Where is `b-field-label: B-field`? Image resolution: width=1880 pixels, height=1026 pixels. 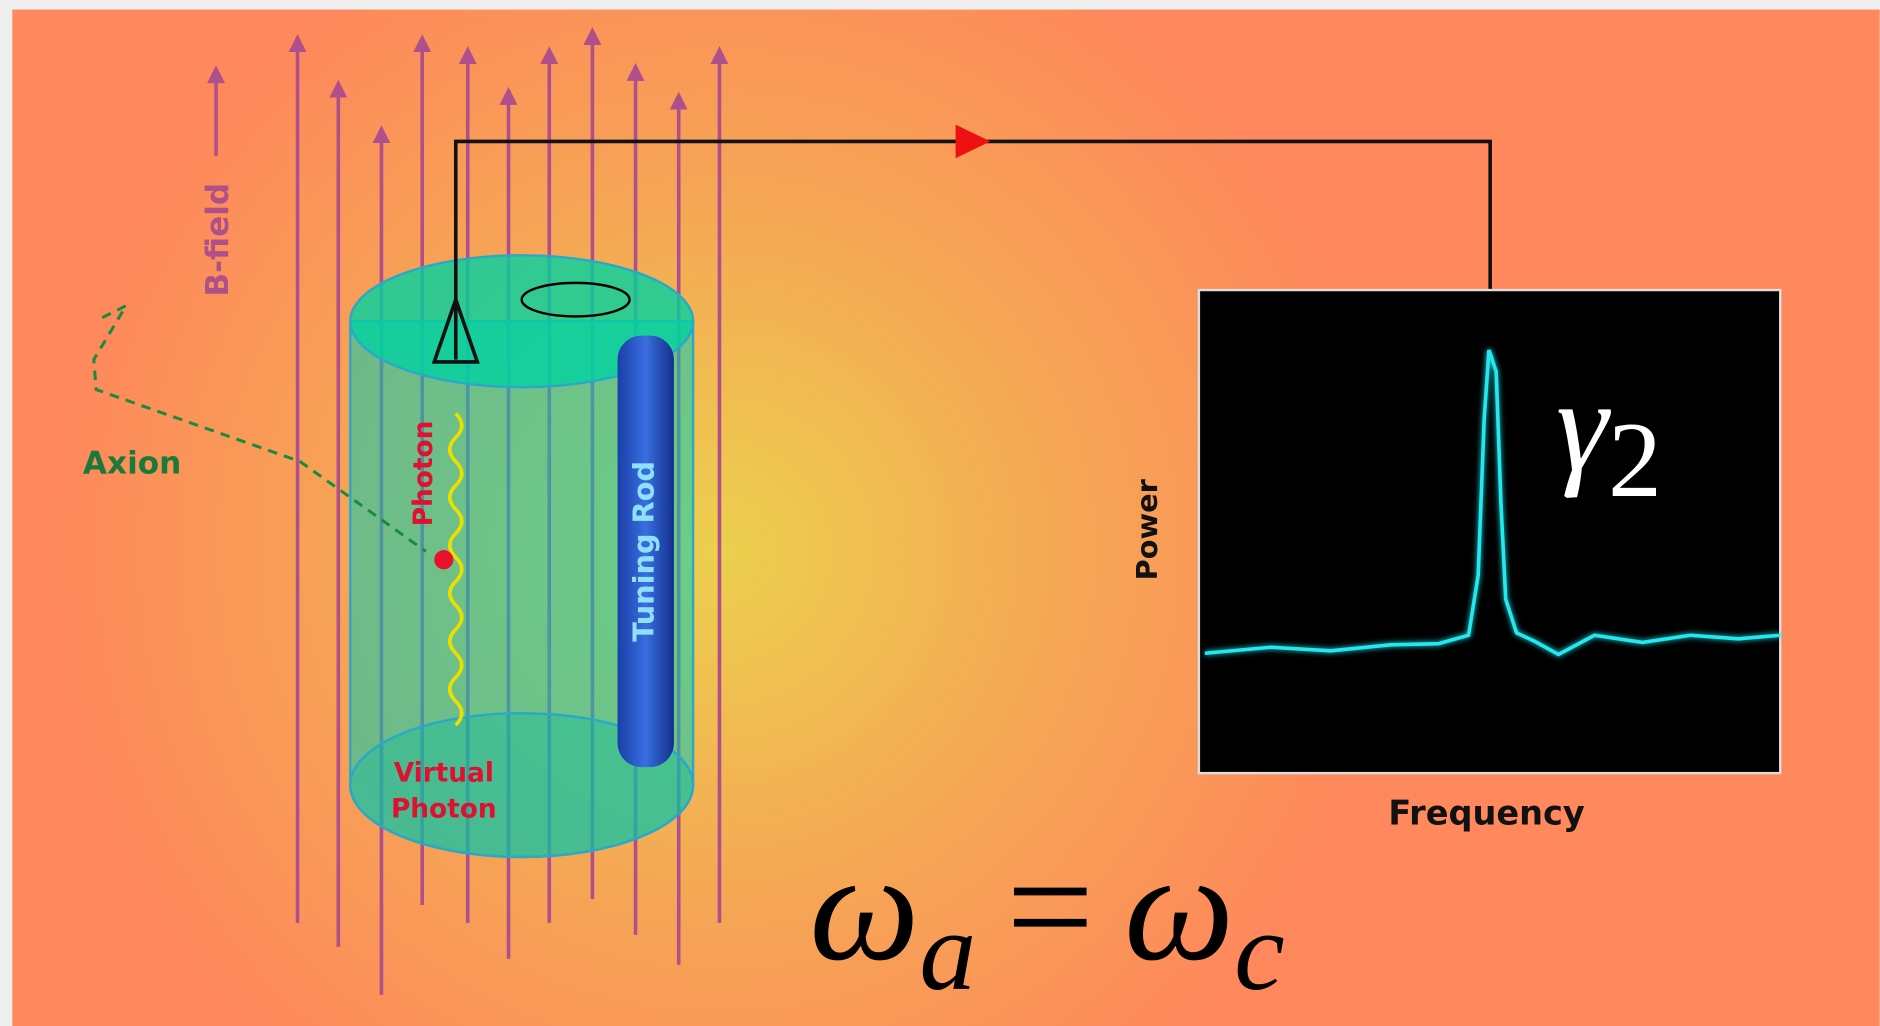
b-field-label: B-field is located at coordinates (218, 240).